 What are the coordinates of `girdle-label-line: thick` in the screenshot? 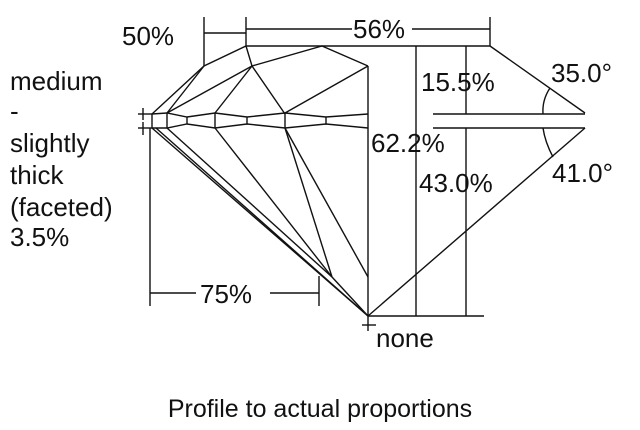 It's located at (37, 175).